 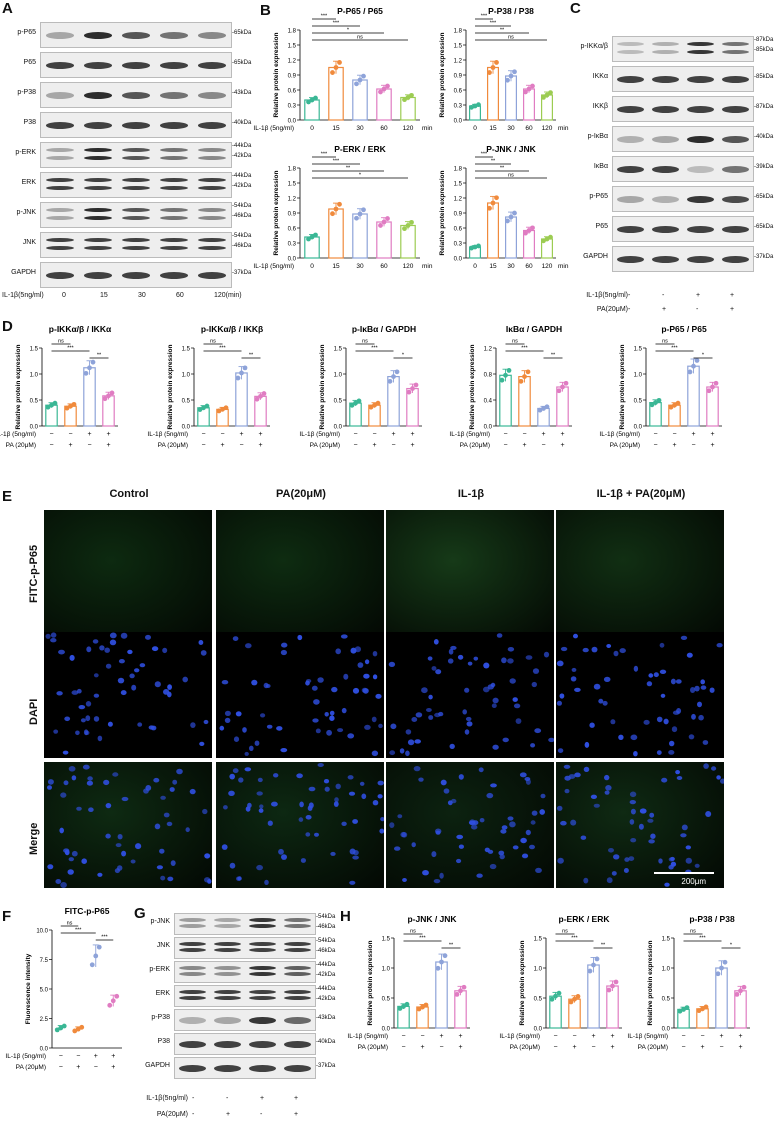 What do you see at coordinates (261, 1114) in the screenshot?
I see `treatment-sign: -` at bounding box center [261, 1114].